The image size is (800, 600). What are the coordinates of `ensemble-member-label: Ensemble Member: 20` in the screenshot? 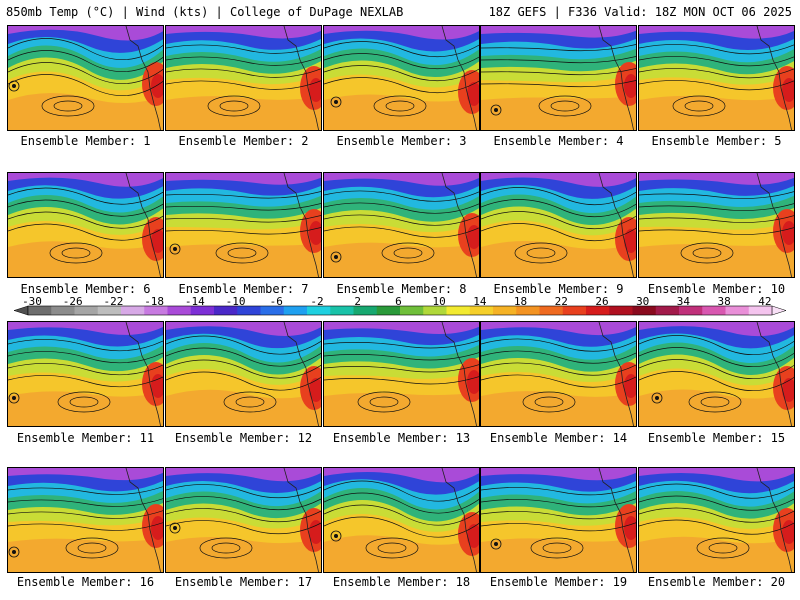 It's located at (716, 582).